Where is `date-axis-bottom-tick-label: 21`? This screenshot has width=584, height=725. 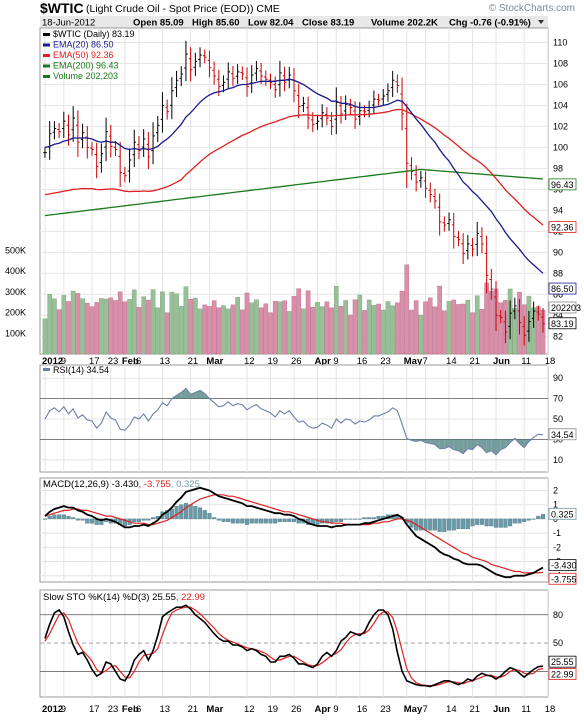
date-axis-bottom-tick-label: 21 is located at coordinates (193, 709).